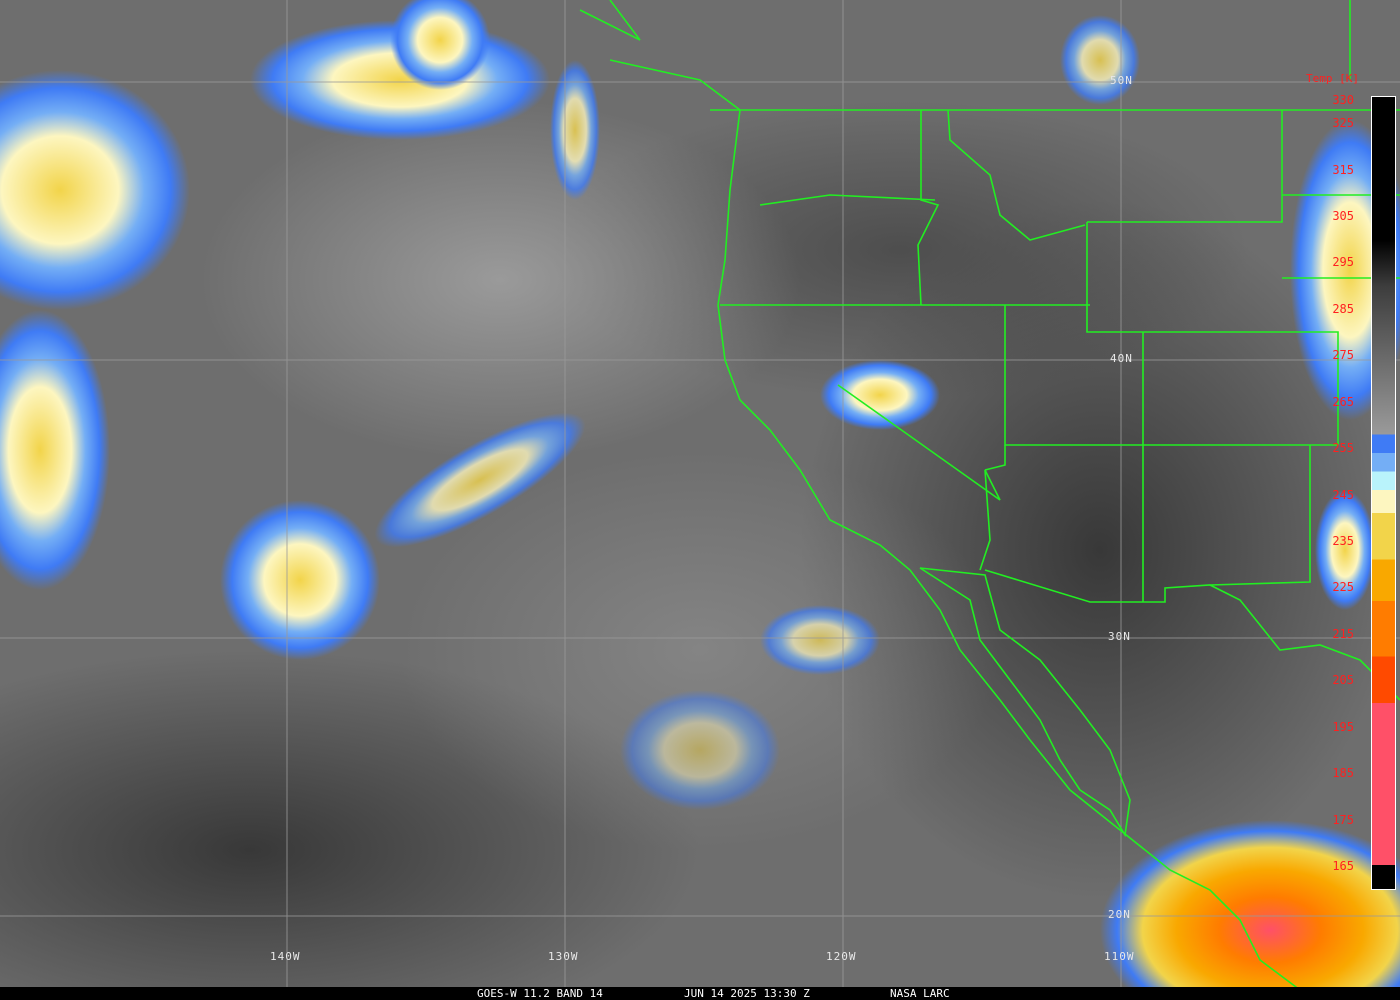  I want to click on colorbar-tick-label: 295, so click(1343, 262).